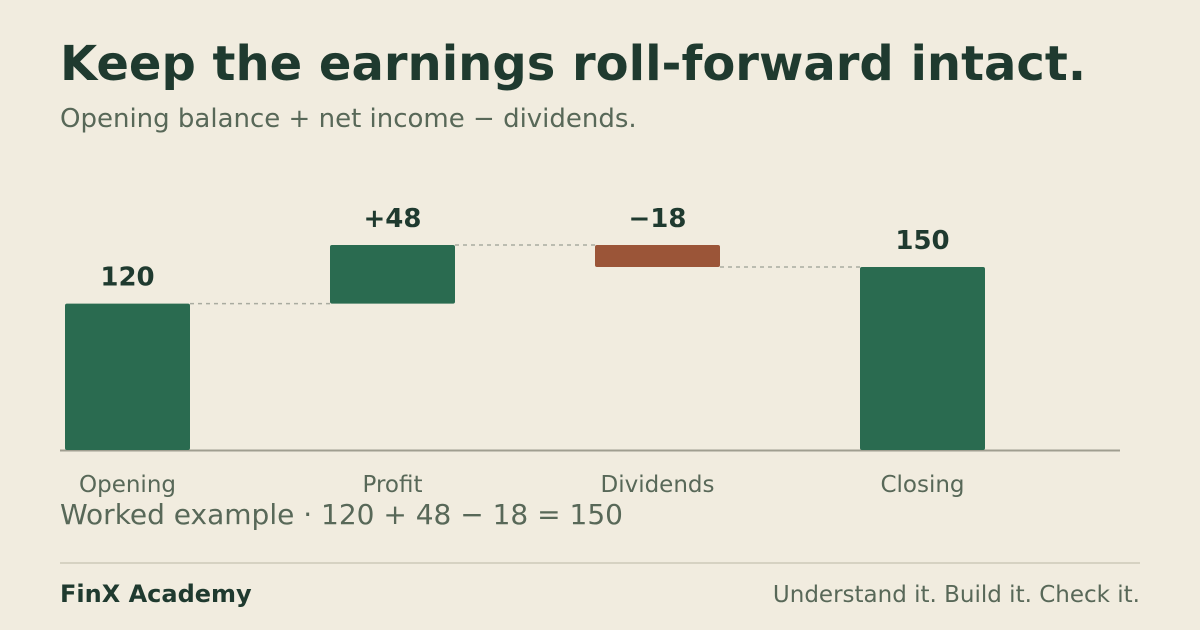  I want to click on data-label: 120, so click(127, 278).